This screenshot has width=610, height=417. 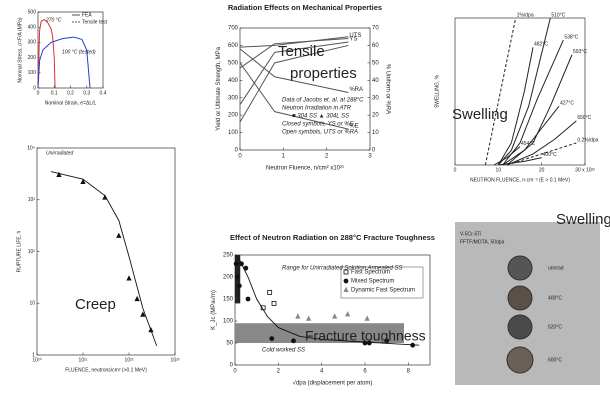 I want to click on shaded-range, so click(x=319, y=333).